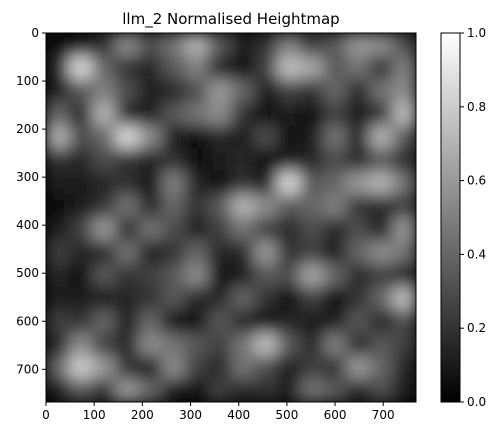 This screenshot has width=500, height=435. What do you see at coordinates (142, 415) in the screenshot?
I see `x-tick-label: 200` at bounding box center [142, 415].